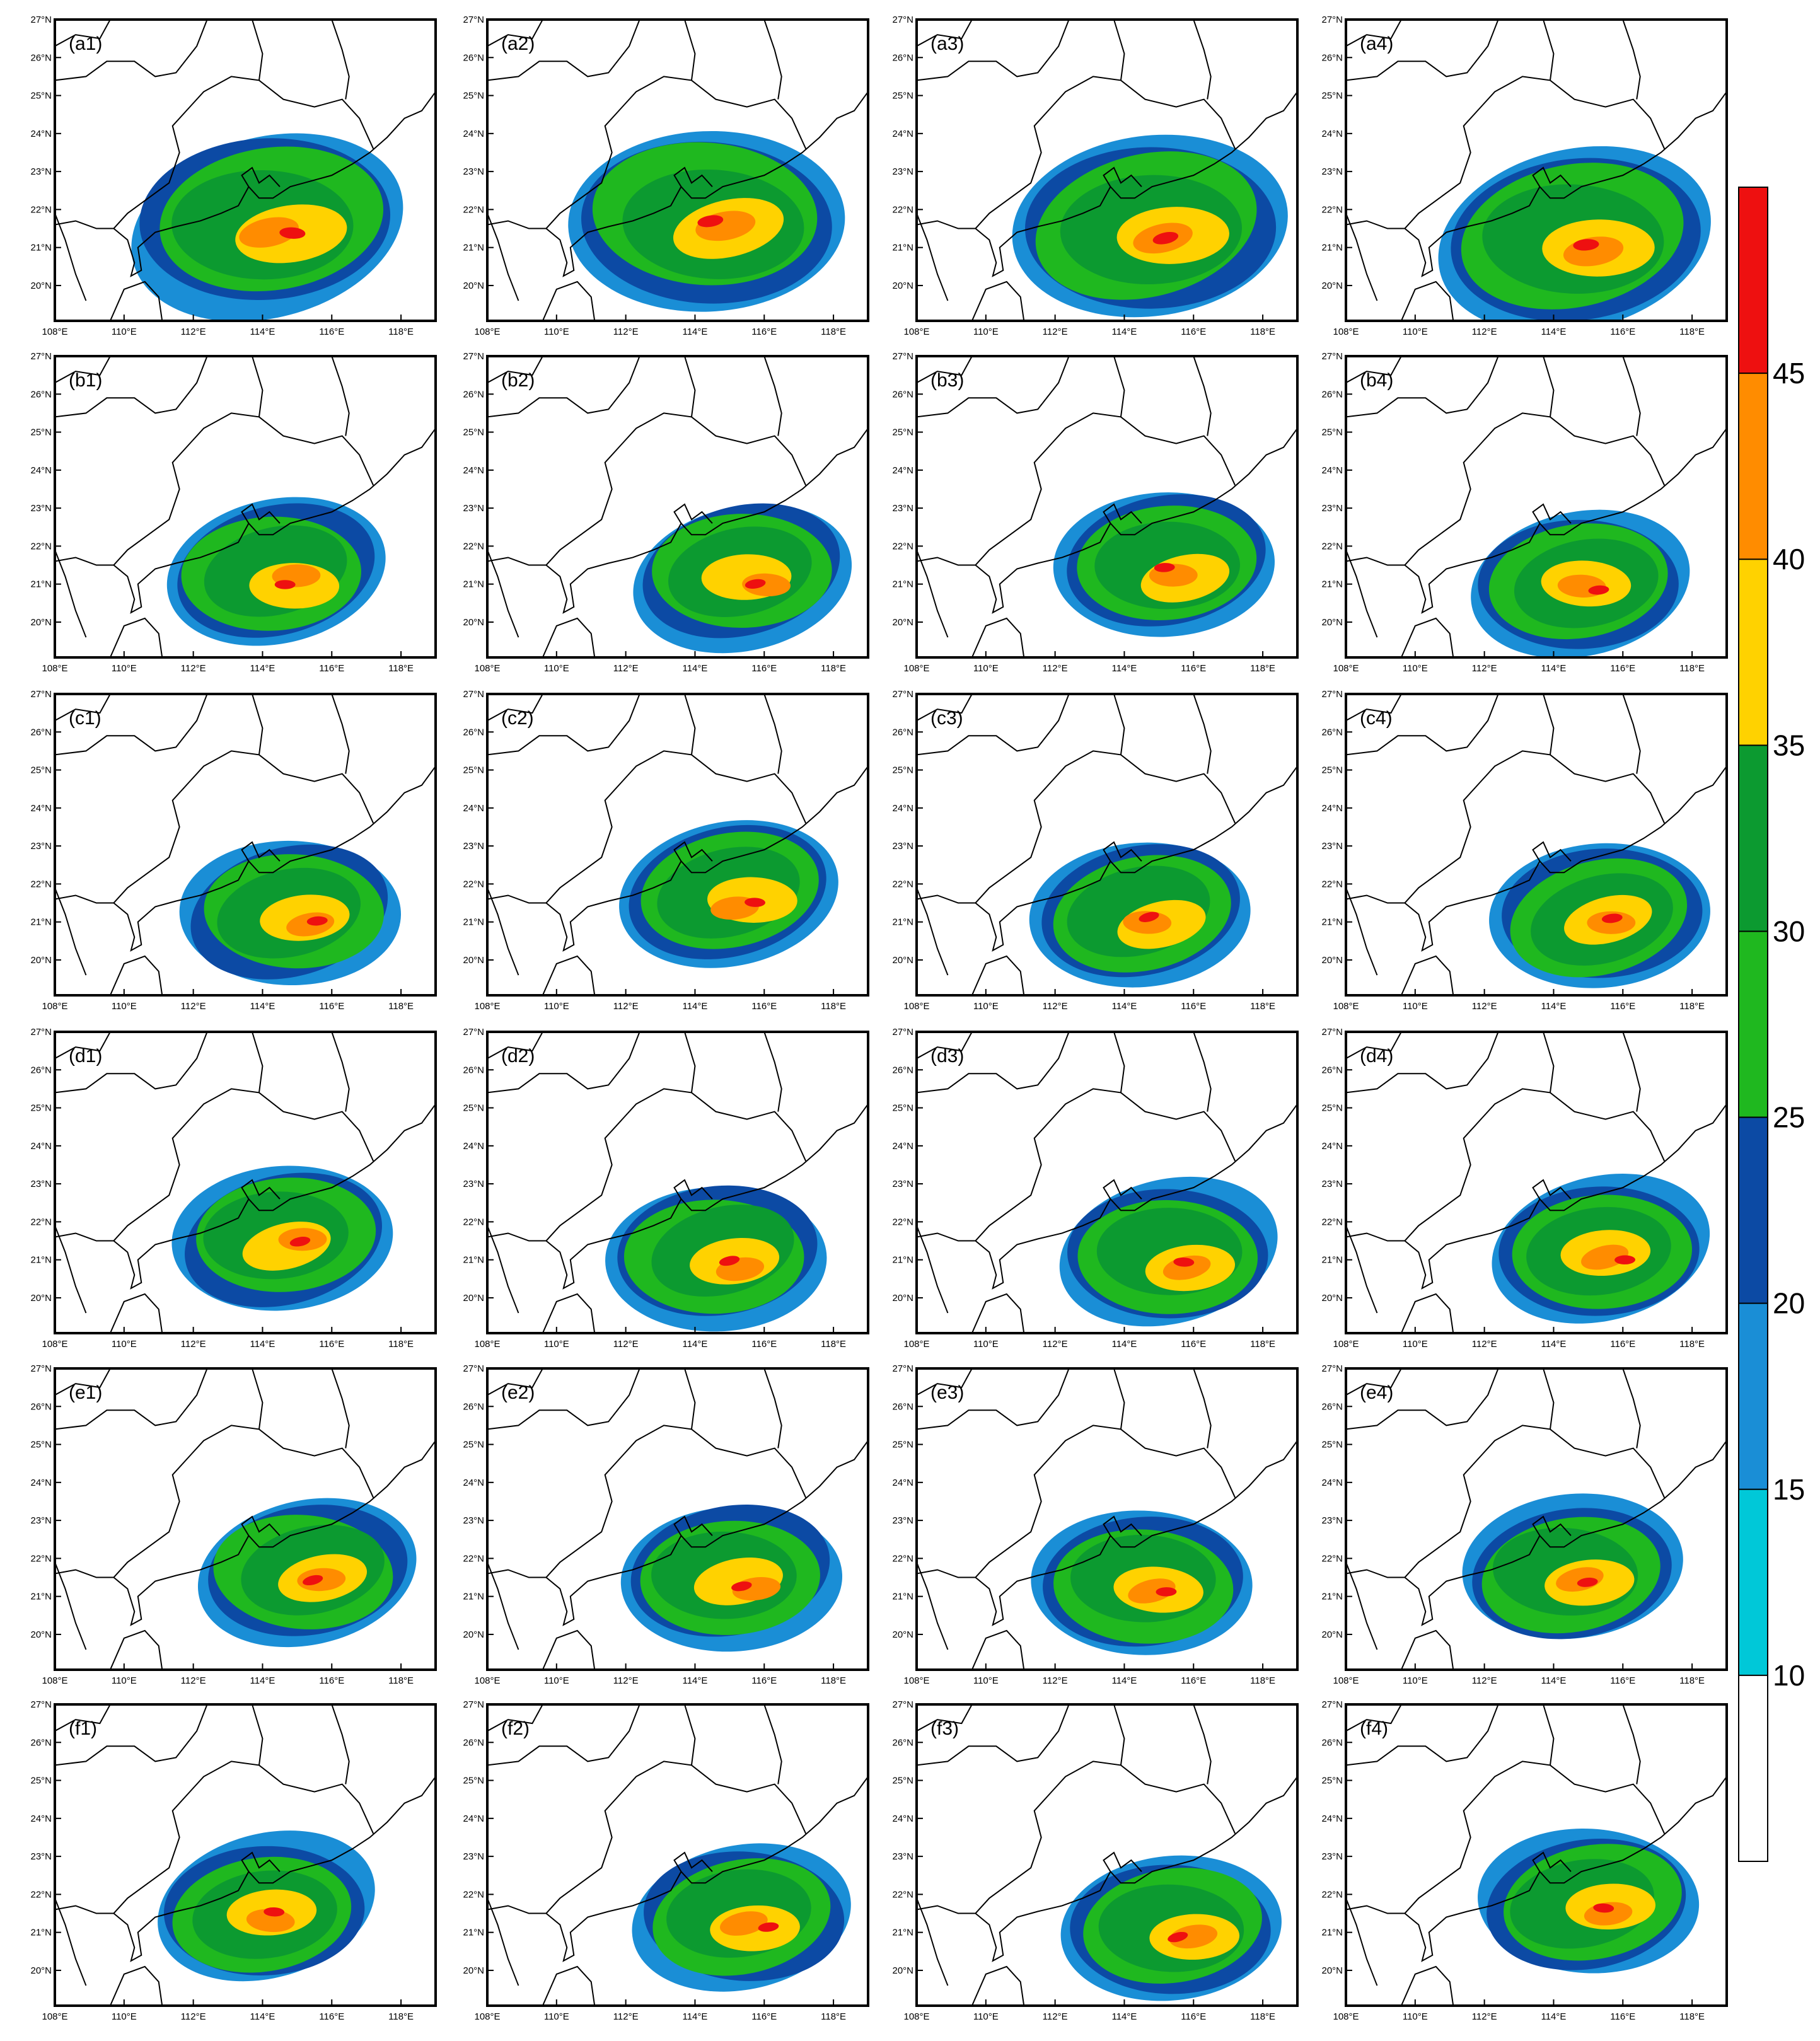  Describe the element at coordinates (1376, 1392) in the screenshot. I see `panel-label: (e4)` at that location.